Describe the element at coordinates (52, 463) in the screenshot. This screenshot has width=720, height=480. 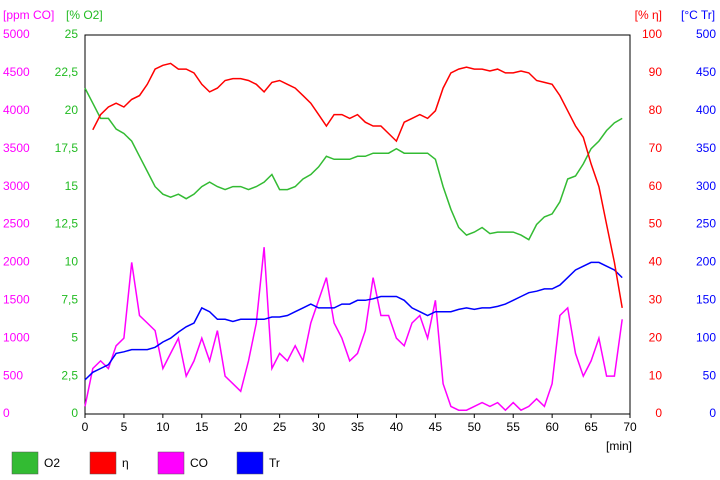
I see `legend-label: O2` at that location.